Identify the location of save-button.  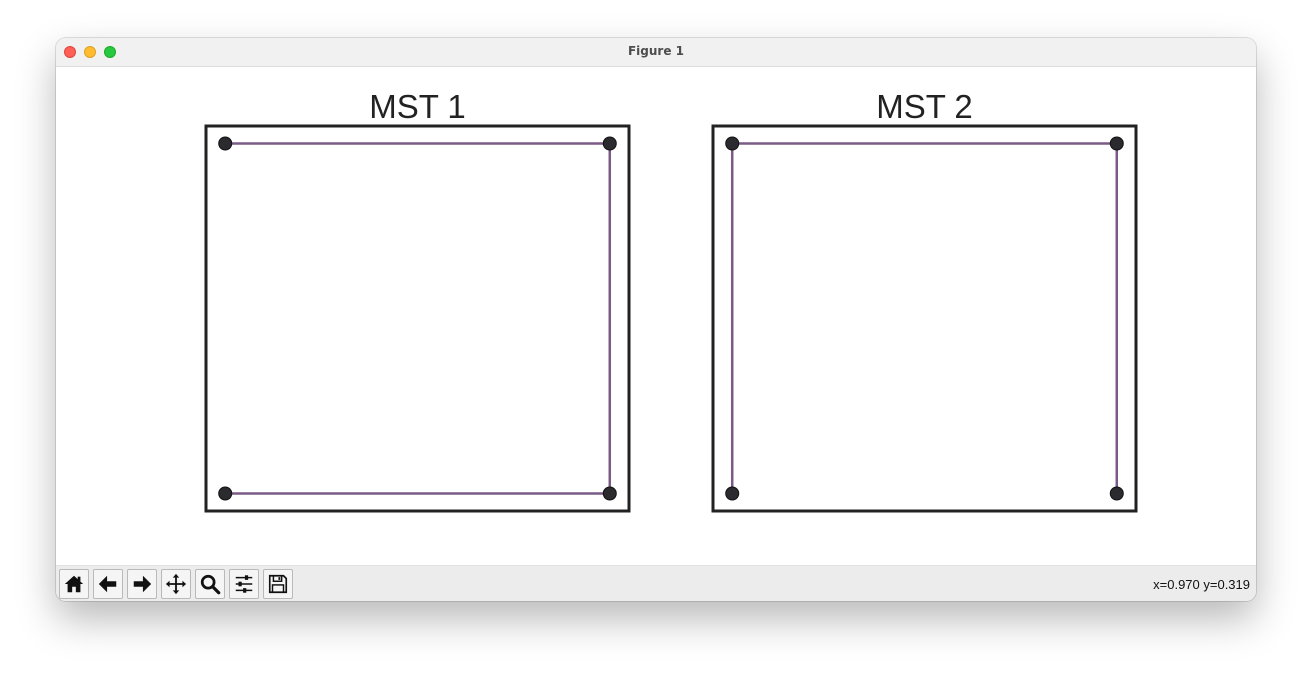
(278, 584).